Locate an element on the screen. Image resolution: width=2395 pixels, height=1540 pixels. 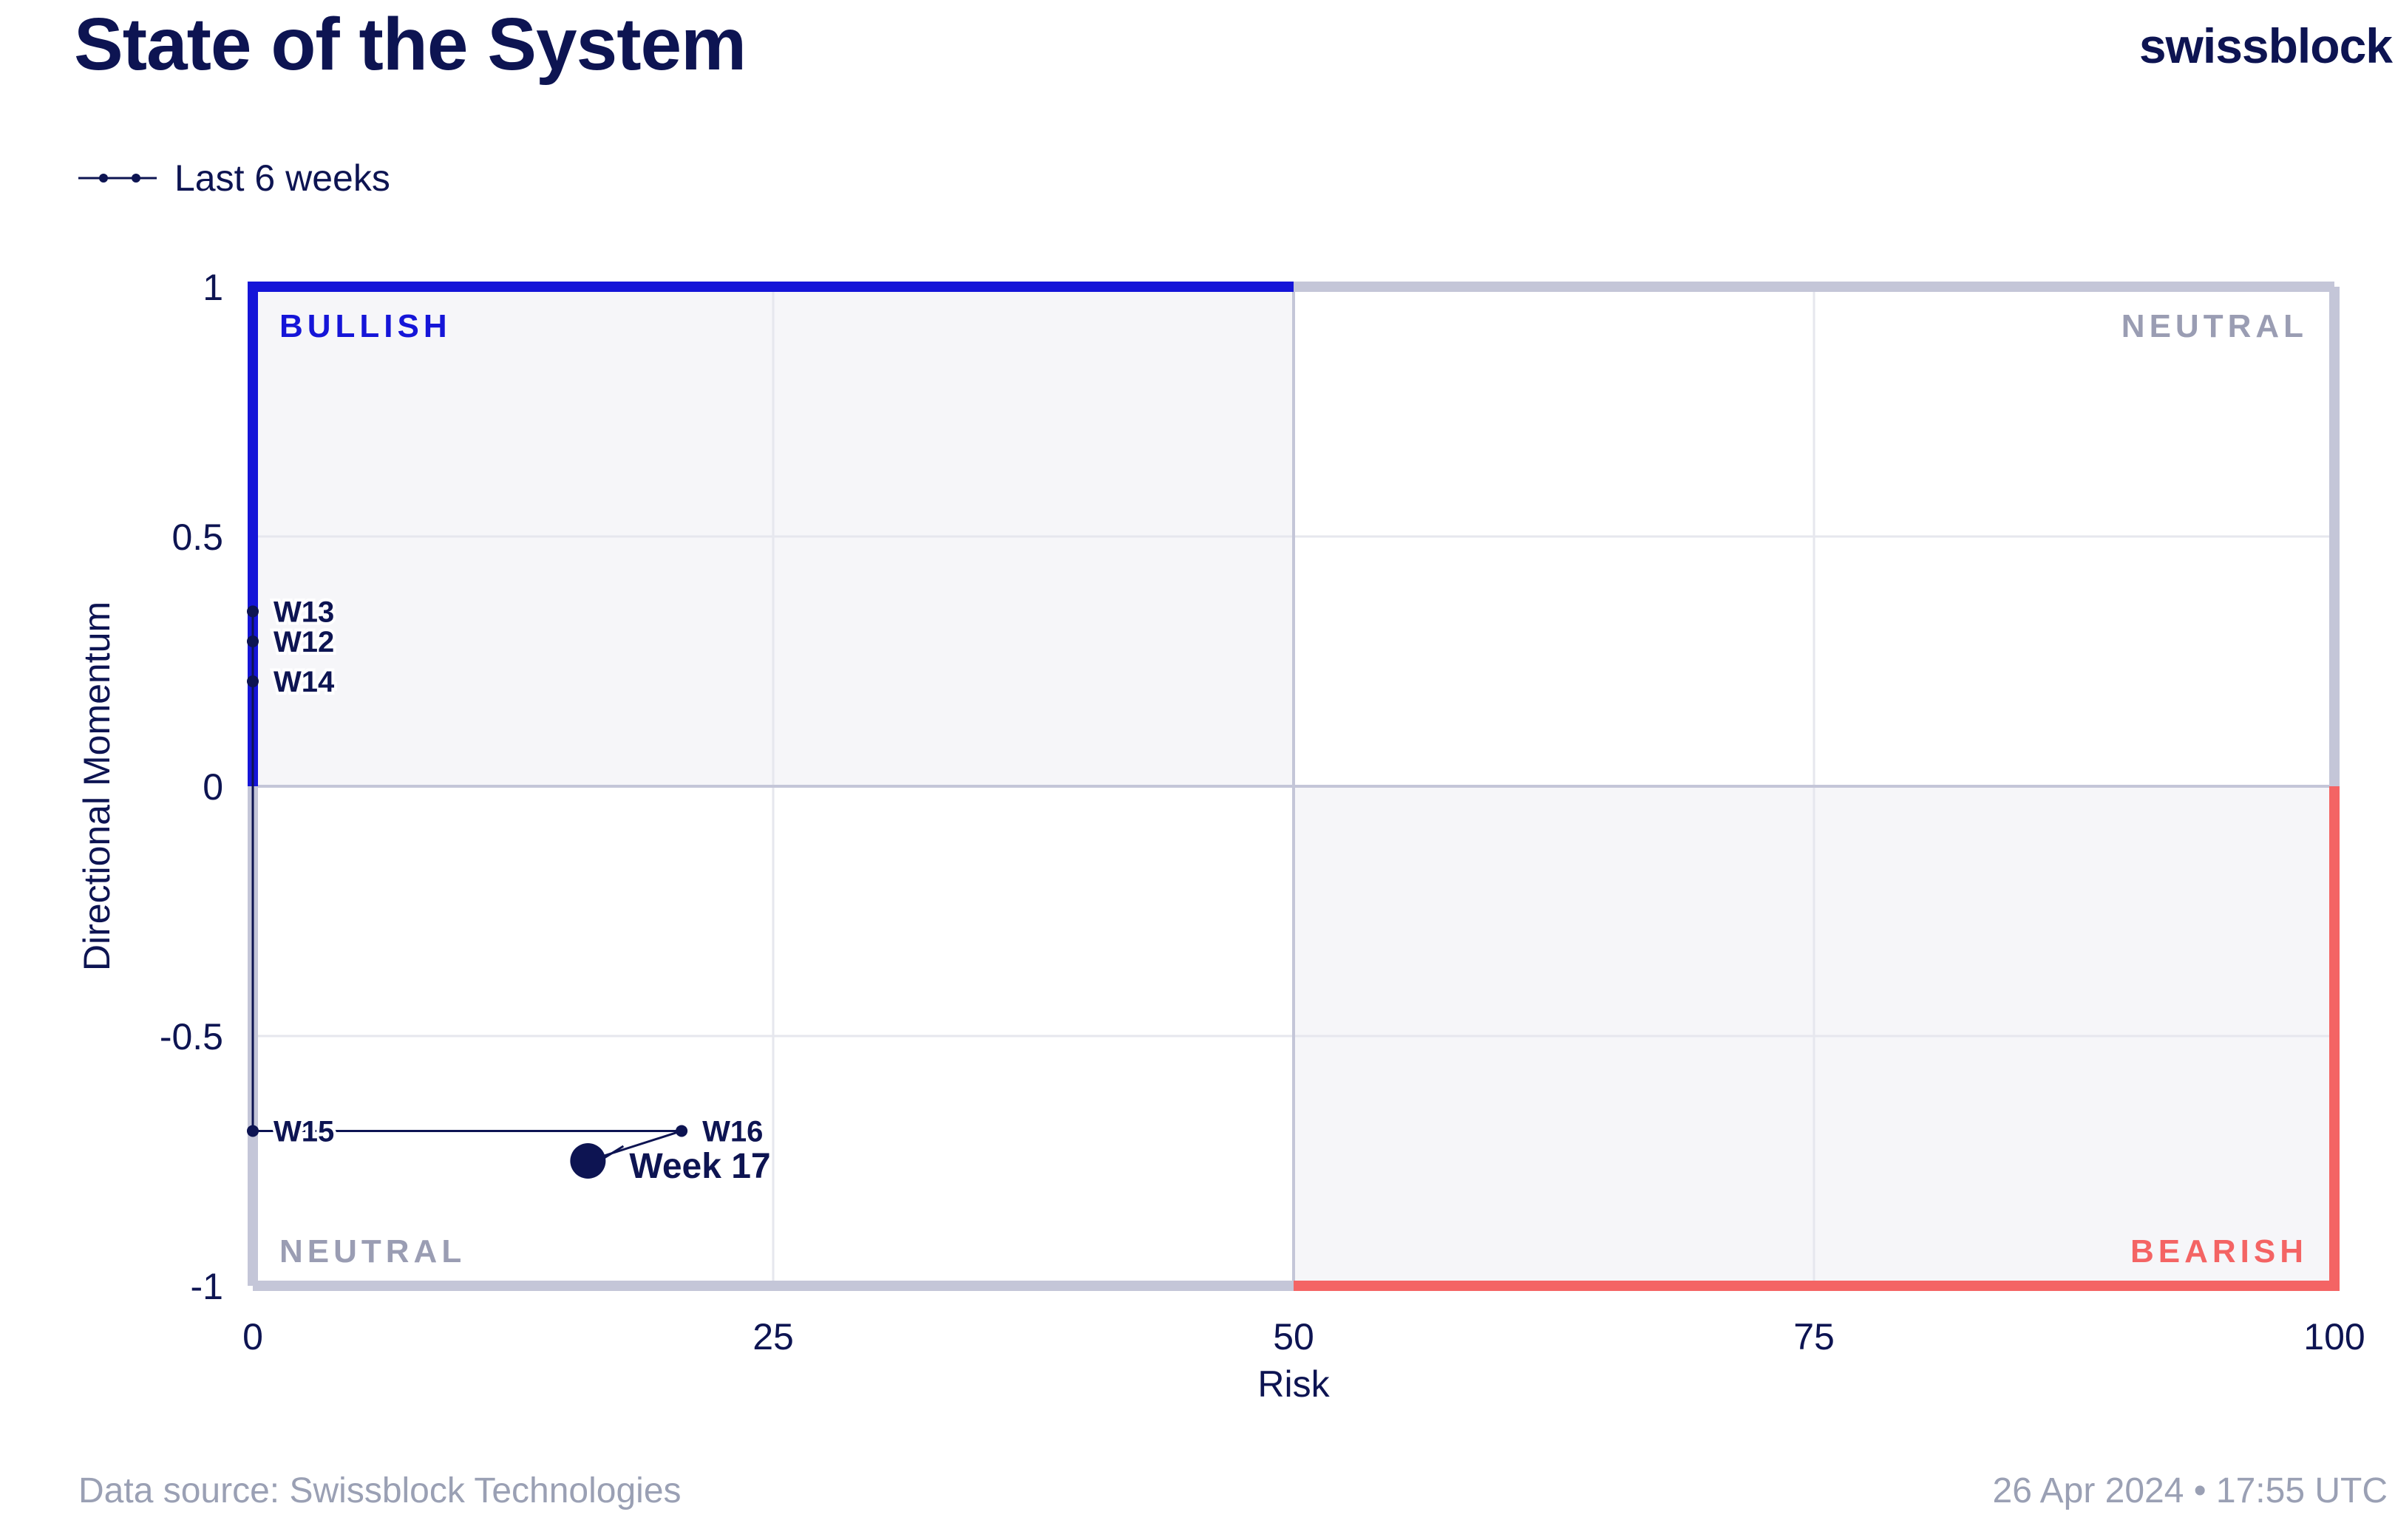
week-label: W16 is located at coordinates (732, 1131).